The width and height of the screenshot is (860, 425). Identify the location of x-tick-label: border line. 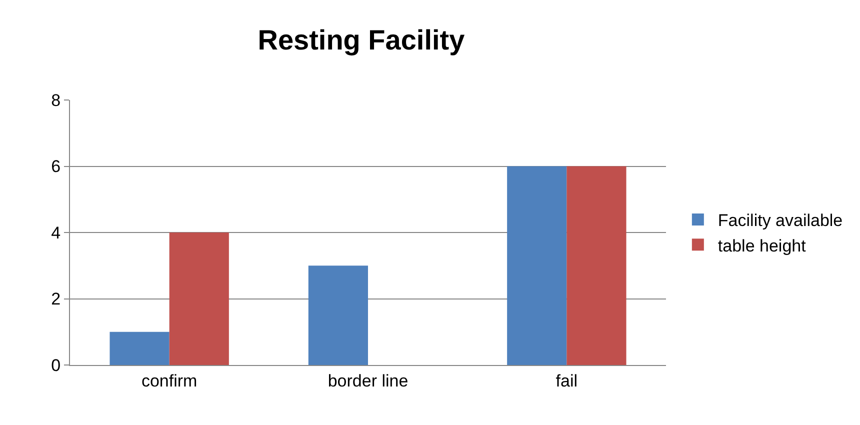
(368, 380).